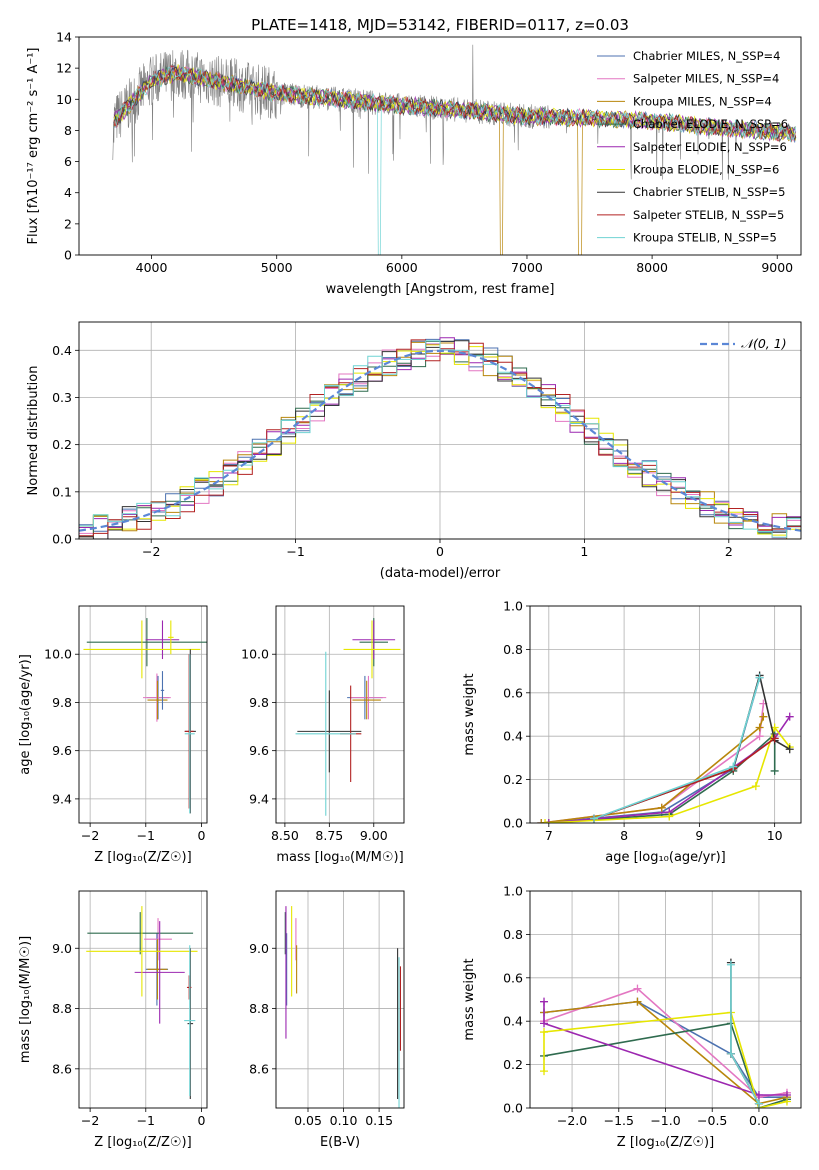  What do you see at coordinates (340, 1142) in the screenshot?
I see `x-axis-label: E(B-V)` at bounding box center [340, 1142].